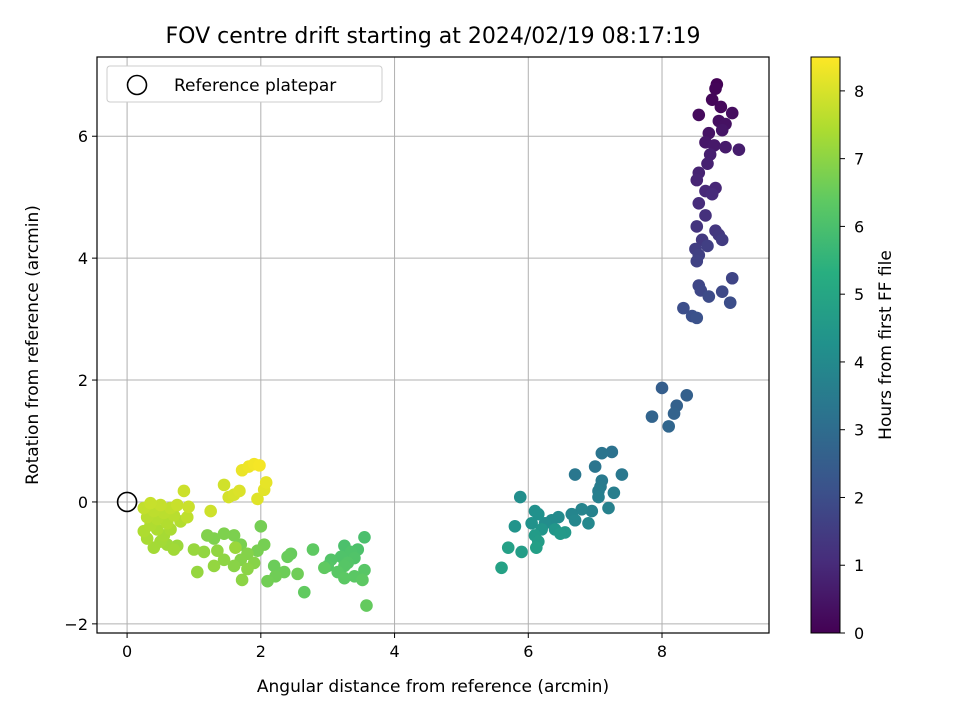  I want to click on colorbar-gradient, so click(825, 345).